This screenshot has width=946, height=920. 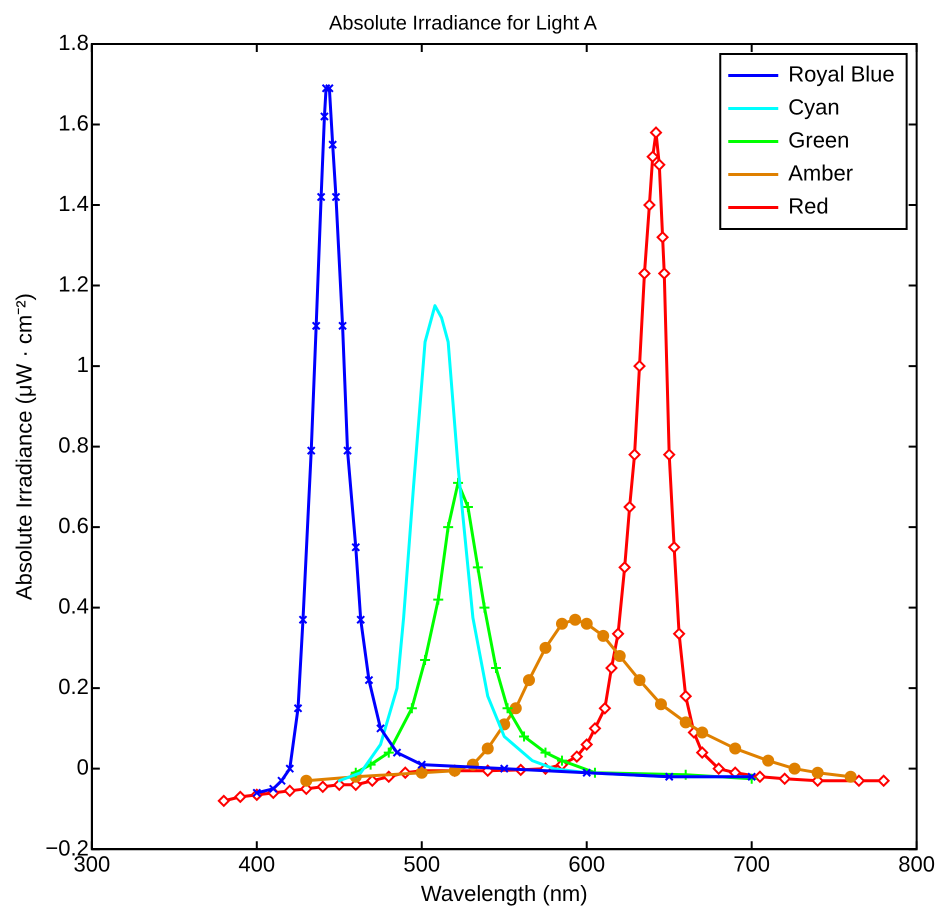 What do you see at coordinates (73, 43) in the screenshot?
I see `y-tick-label: 1.8` at bounding box center [73, 43].